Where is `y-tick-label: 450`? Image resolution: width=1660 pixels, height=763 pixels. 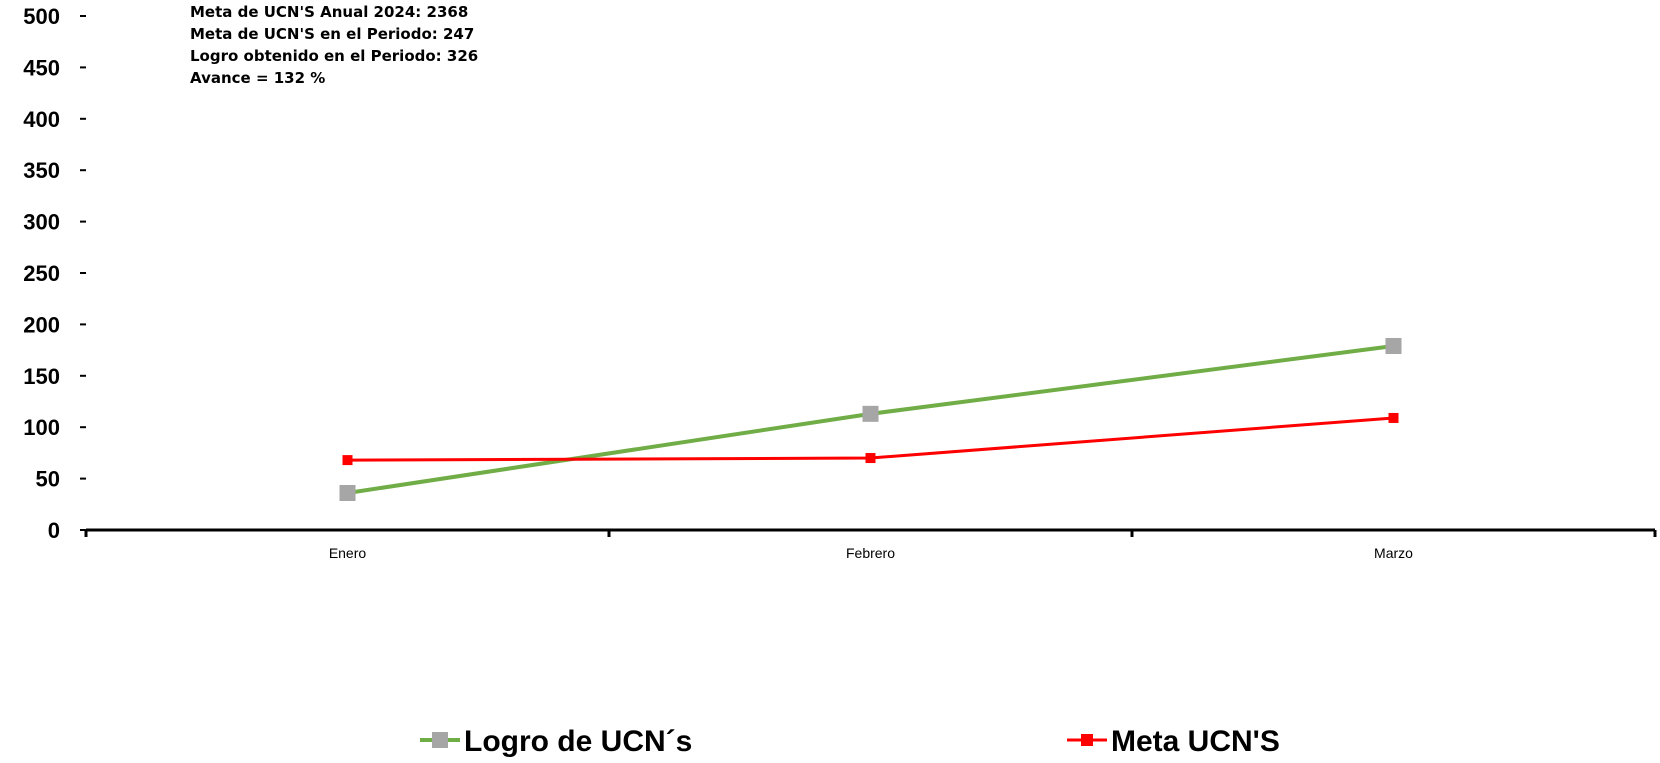
y-tick-label: 450 is located at coordinates (41, 67).